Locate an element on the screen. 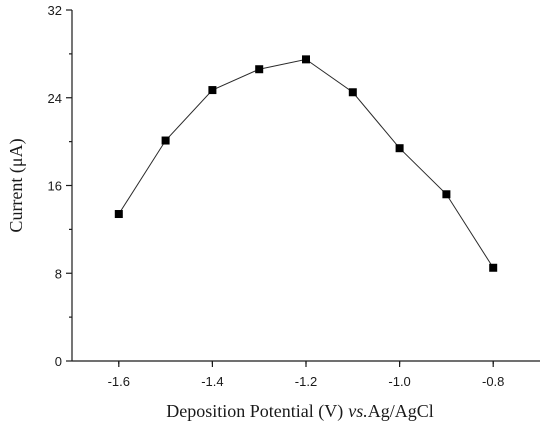 Image resolution: width=550 pixels, height=426 pixels. x-tick-label: -0.8 is located at coordinates (493, 381).